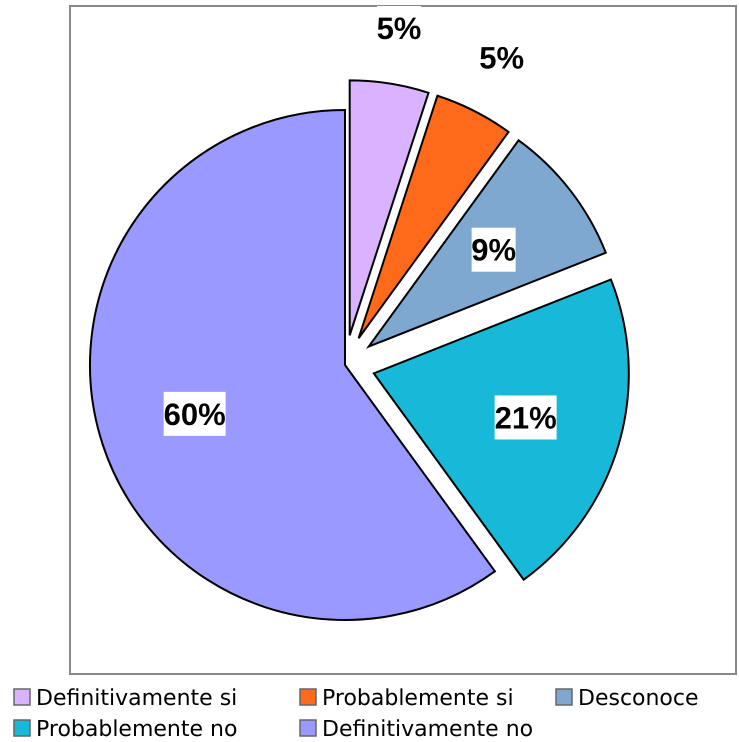 This screenshot has width=739, height=742. What do you see at coordinates (137, 729) in the screenshot?
I see `legend-label: Probablemente no` at bounding box center [137, 729].